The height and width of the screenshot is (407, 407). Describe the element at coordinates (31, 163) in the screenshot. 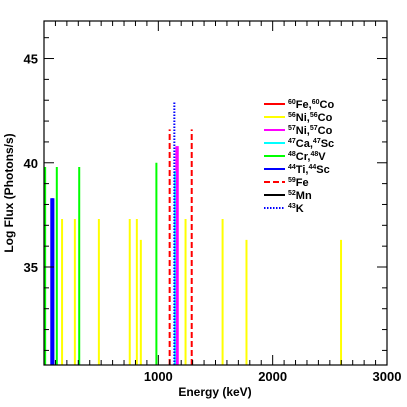

I see `y-tick-label: 40` at that location.